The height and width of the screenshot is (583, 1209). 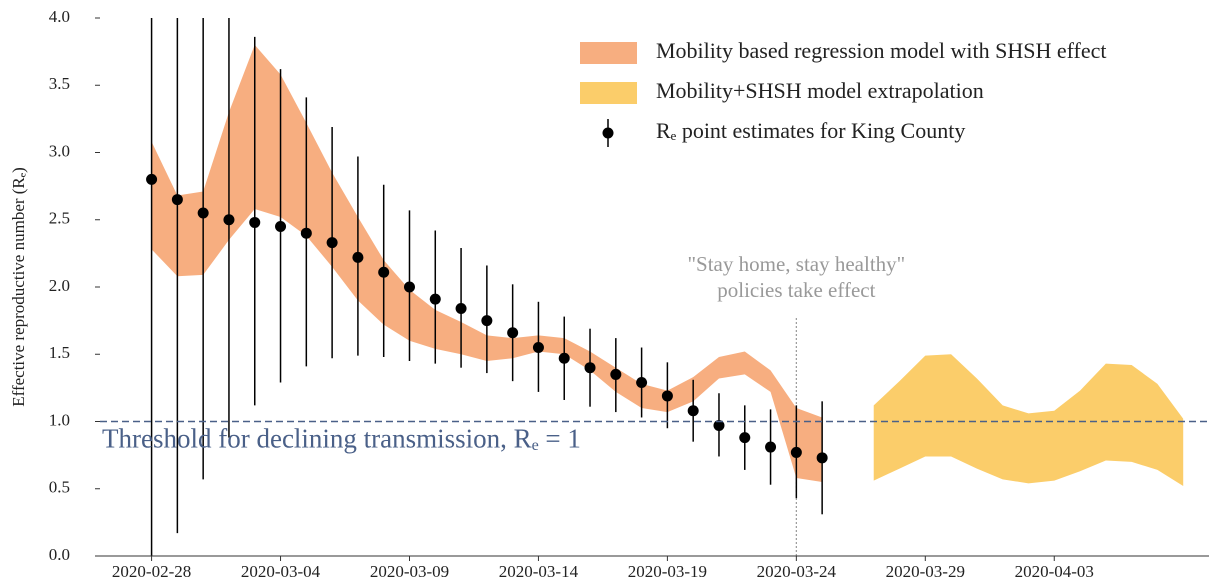 I want to click on y-axis-label: Effective reproductive number (Rₑ), so click(x=18, y=287).